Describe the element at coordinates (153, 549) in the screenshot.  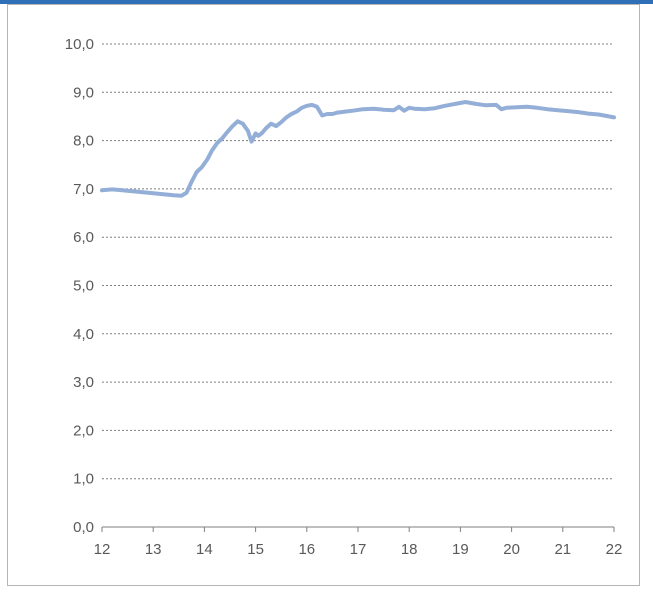
I see `x-tick-label: 13` at that location.